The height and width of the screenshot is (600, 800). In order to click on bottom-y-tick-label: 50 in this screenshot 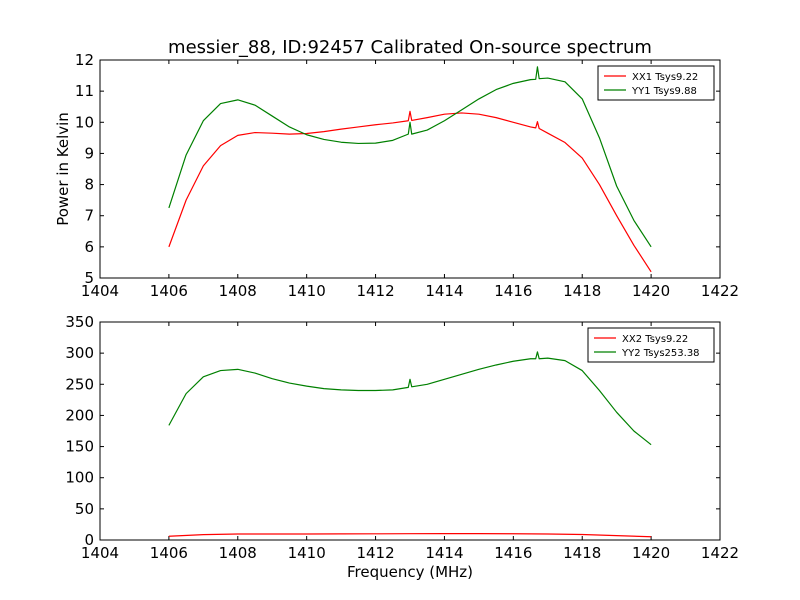, I will do `click(84, 509)`.